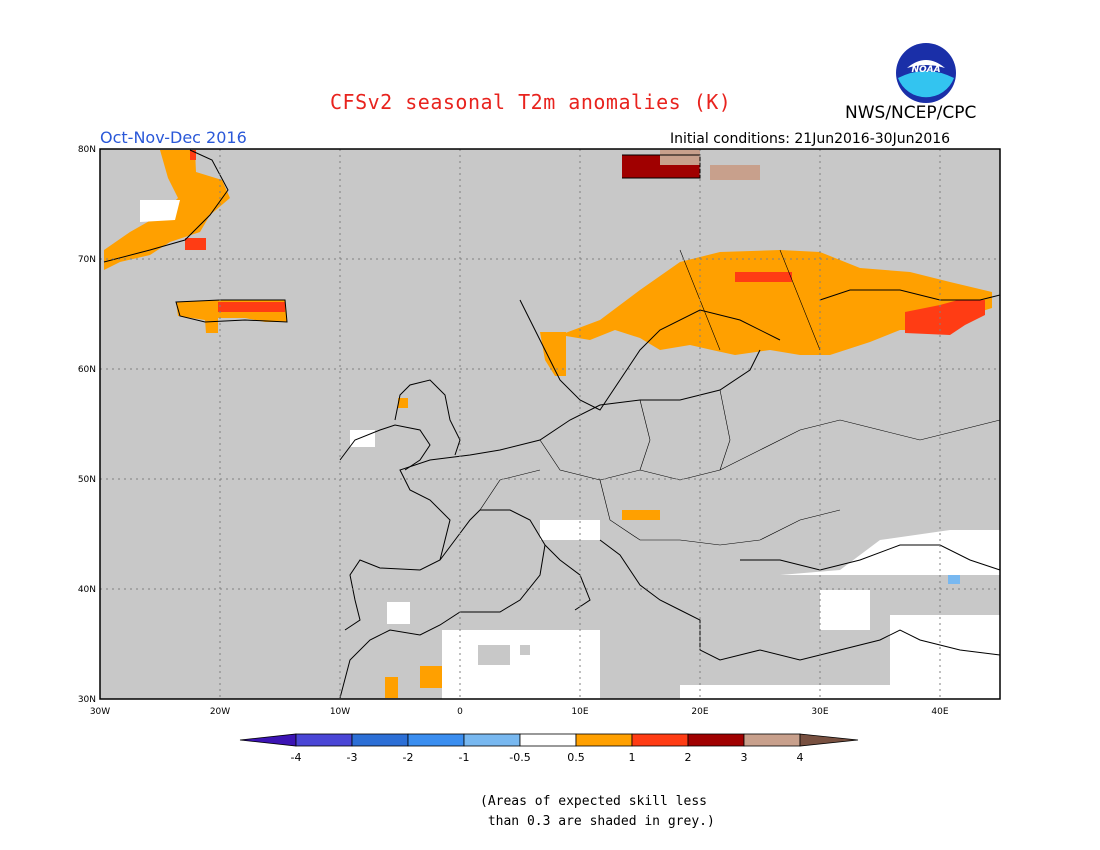  I want to click on lon-tick-label: 30E, so click(819, 712).